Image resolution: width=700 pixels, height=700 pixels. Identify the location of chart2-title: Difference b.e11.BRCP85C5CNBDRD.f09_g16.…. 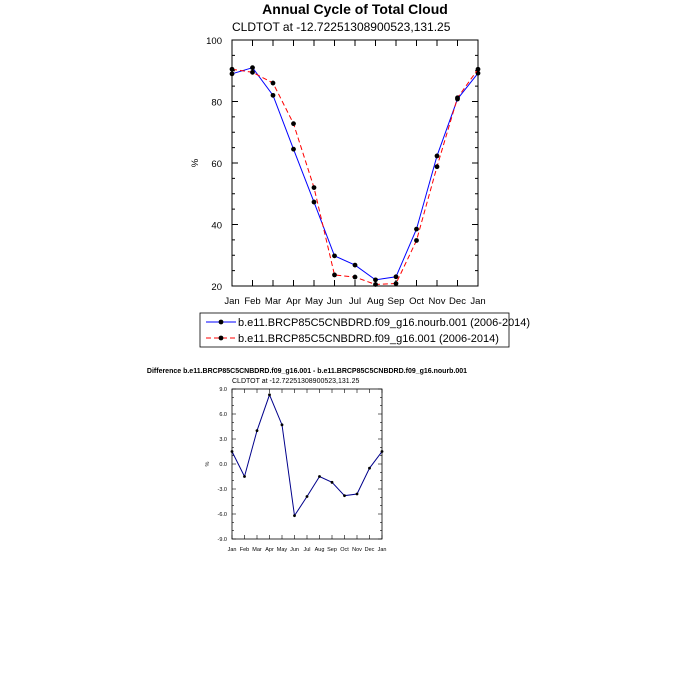
(307, 371).